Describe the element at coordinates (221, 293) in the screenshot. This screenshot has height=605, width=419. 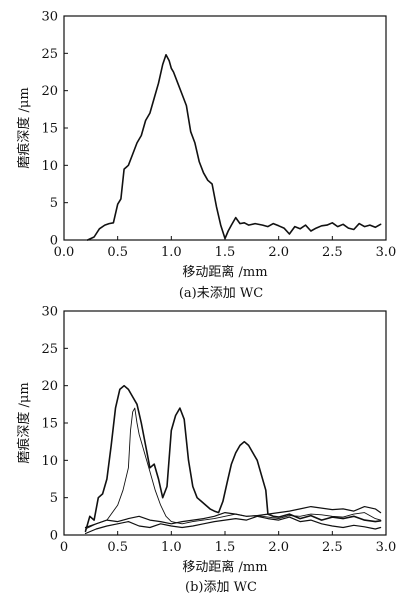
I see `panel-caption: (a)未添加 WC` at that location.